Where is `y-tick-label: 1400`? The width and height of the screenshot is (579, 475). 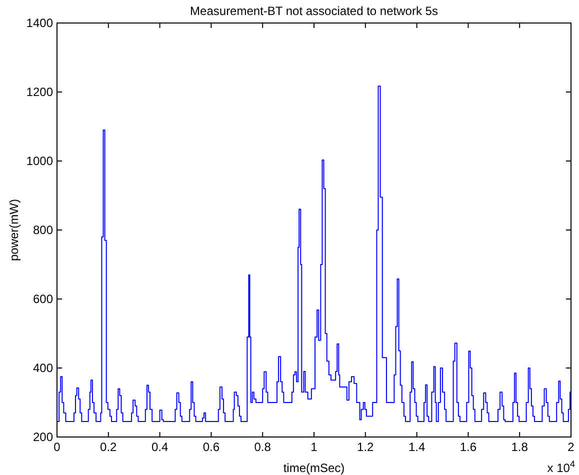
y-tick-label: 1400 is located at coordinates (40, 23).